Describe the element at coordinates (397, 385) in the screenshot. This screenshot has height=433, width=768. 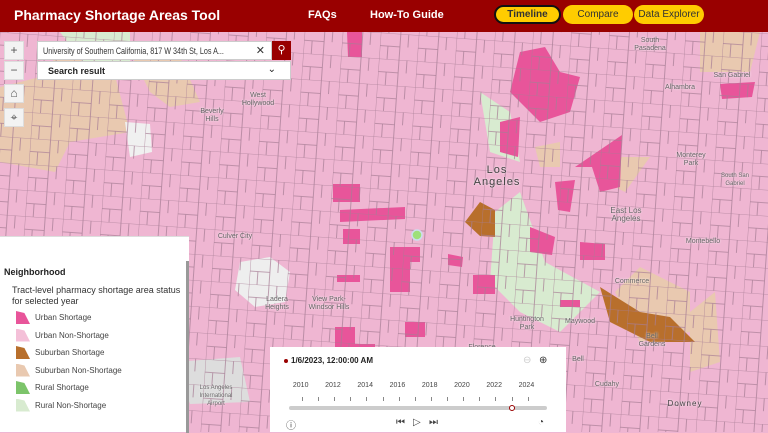
I see `timeline-year-label: 2016` at that location.